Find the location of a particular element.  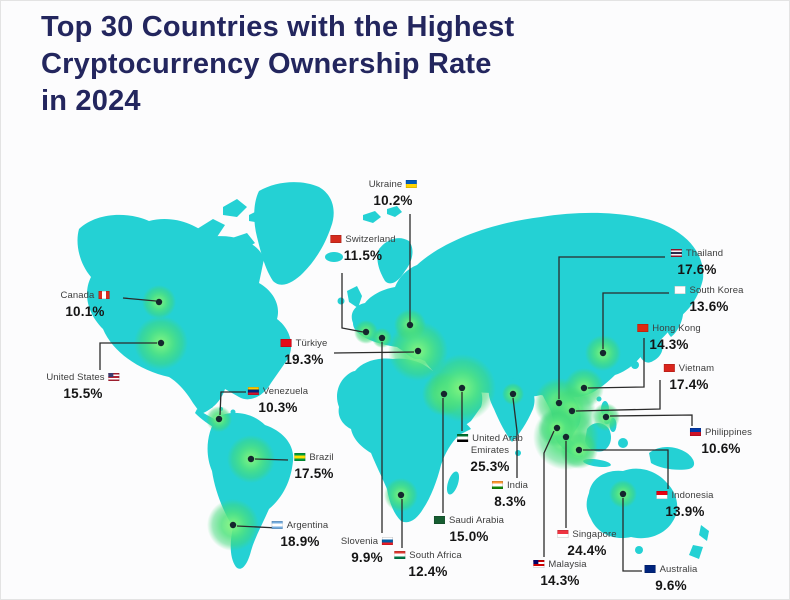

country-name: Argentina is located at coordinates (300, 526).